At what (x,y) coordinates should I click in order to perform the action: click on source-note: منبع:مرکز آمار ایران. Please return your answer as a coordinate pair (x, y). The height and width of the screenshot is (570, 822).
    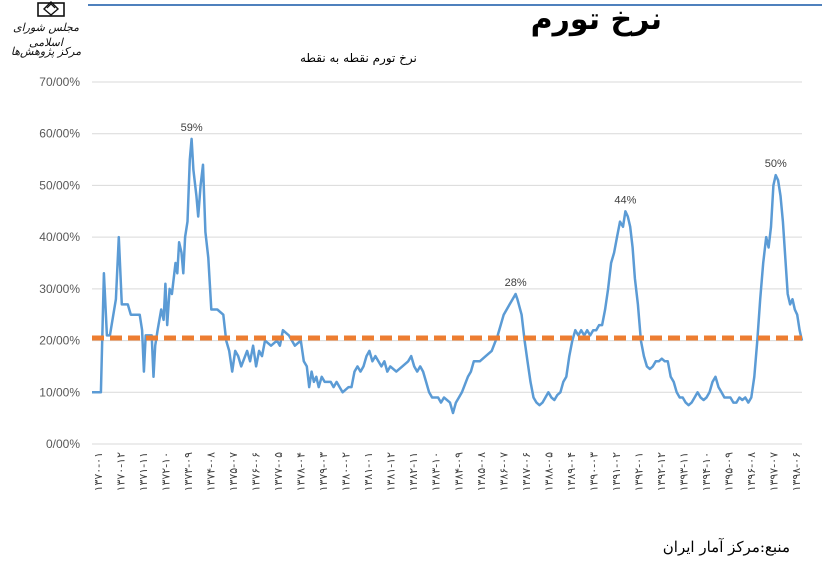
    Looking at the image, I should click on (726, 547).